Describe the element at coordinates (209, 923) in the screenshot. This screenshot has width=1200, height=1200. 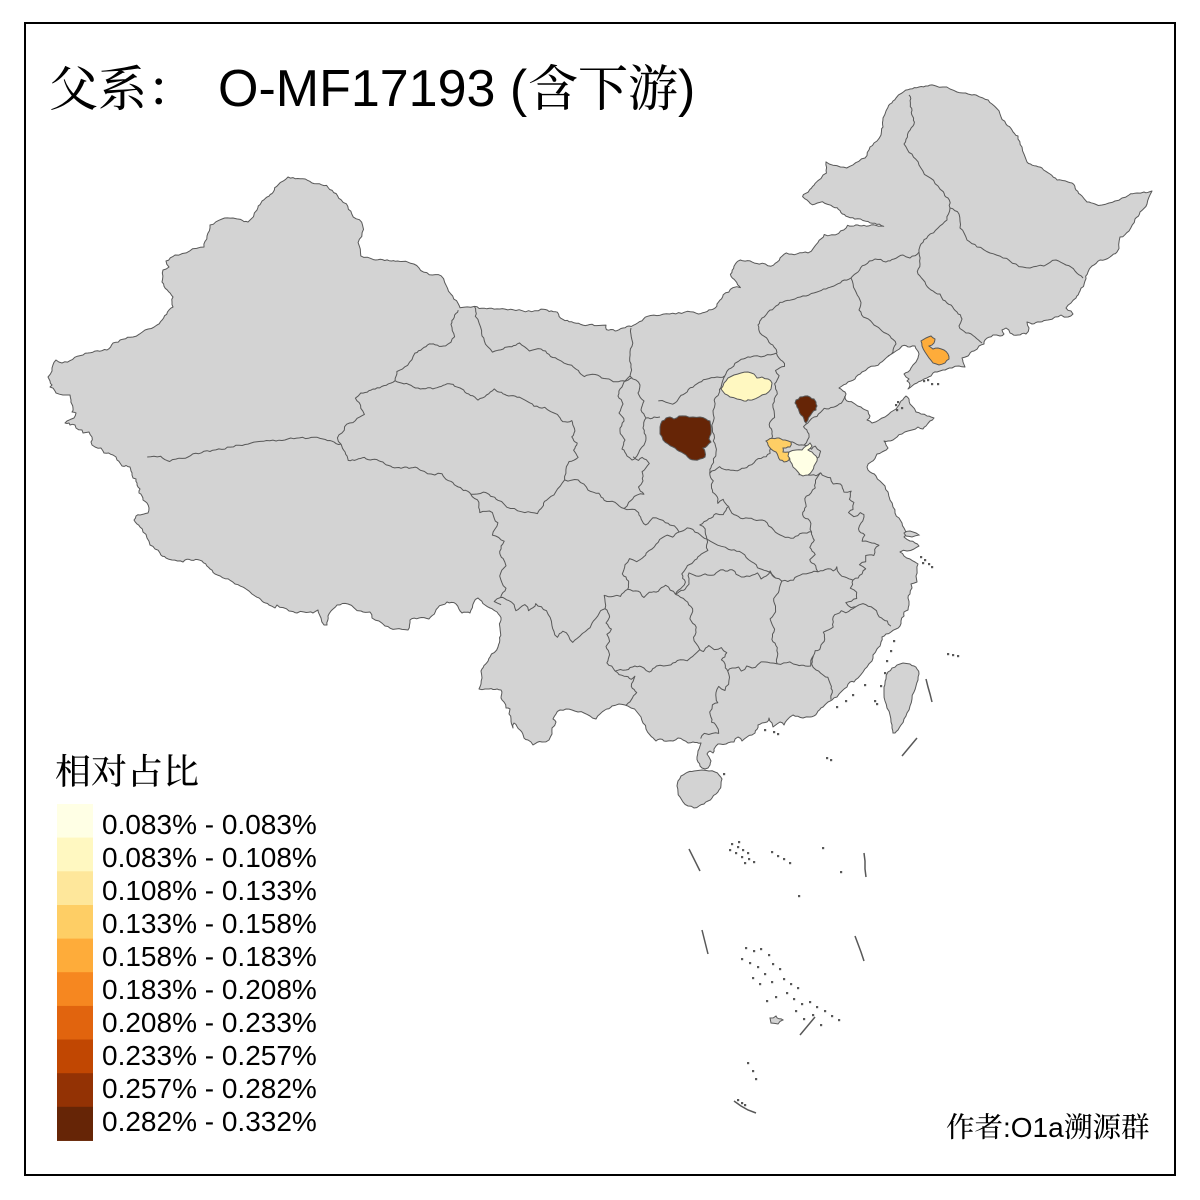
I see `svg-text: 0.133% - 0.158%` at that location.